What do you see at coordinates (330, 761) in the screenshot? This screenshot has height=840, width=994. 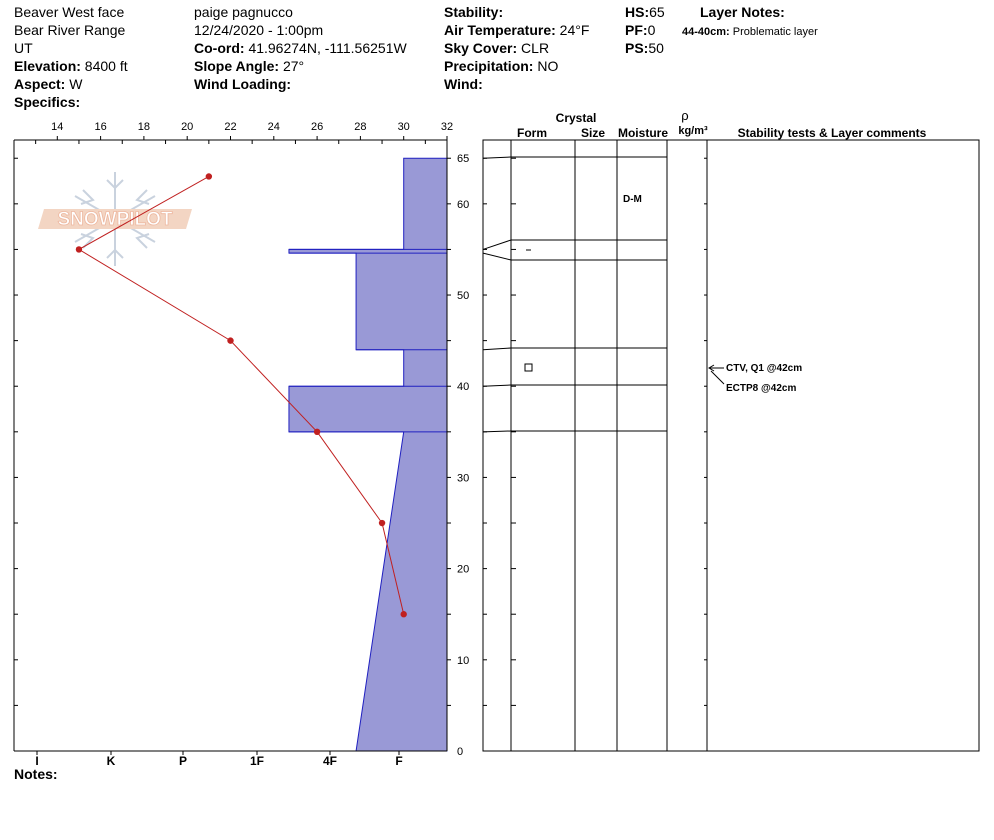 I see `hardness-tick-label: 4F` at bounding box center [330, 761].